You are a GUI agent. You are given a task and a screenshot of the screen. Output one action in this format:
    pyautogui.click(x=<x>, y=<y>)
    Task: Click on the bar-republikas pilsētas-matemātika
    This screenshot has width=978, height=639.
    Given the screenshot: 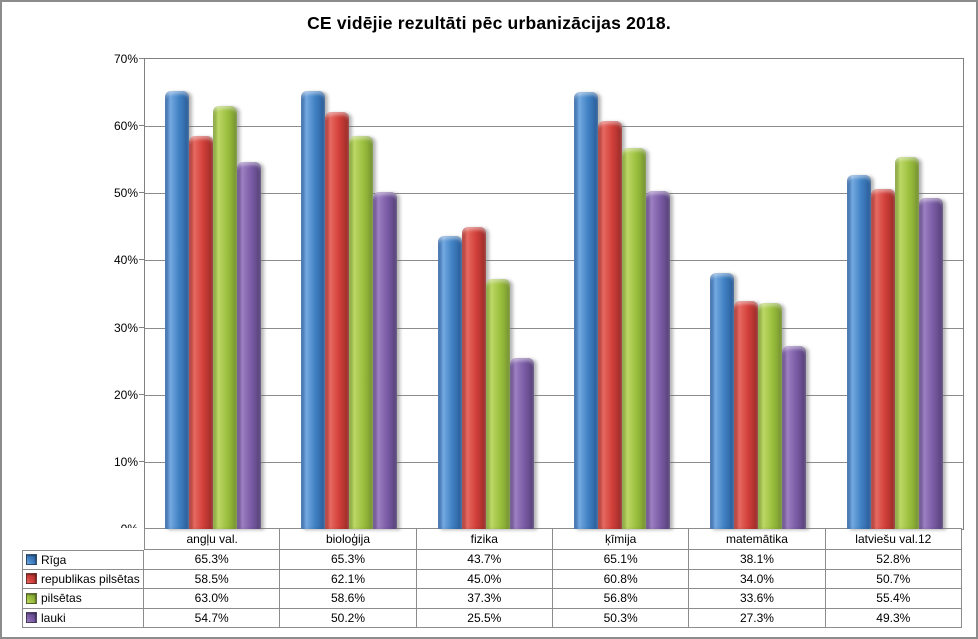 What is the action you would take?
    pyautogui.click(x=746, y=414)
    